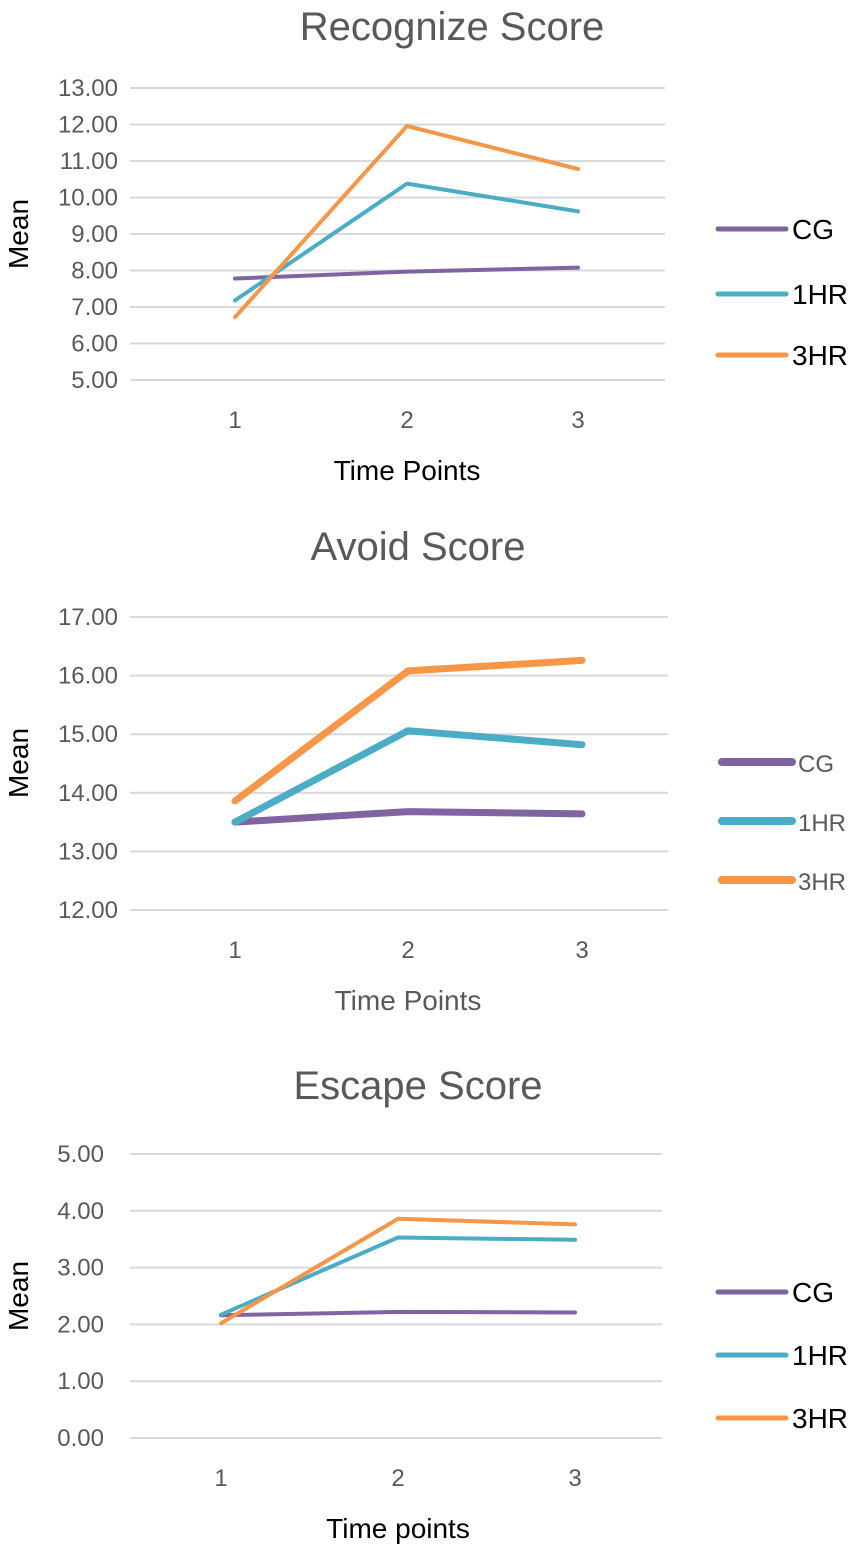  Describe the element at coordinates (80, 1381) in the screenshot. I see `y-tick-label: 1.00` at that location.